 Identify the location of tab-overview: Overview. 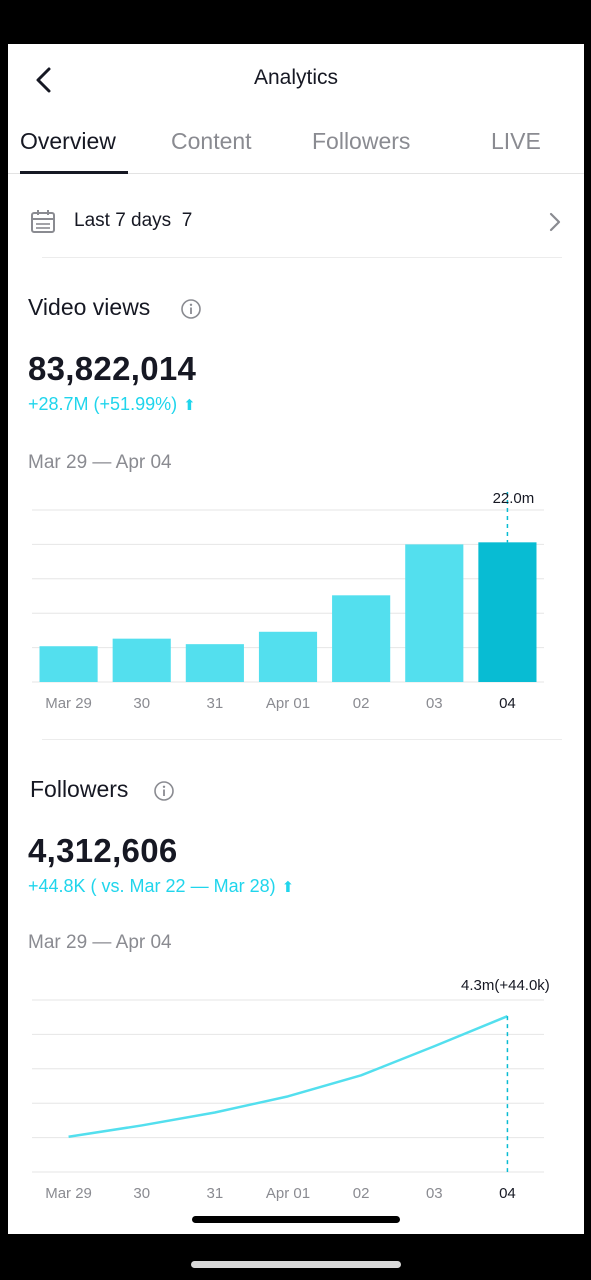
(68, 141).